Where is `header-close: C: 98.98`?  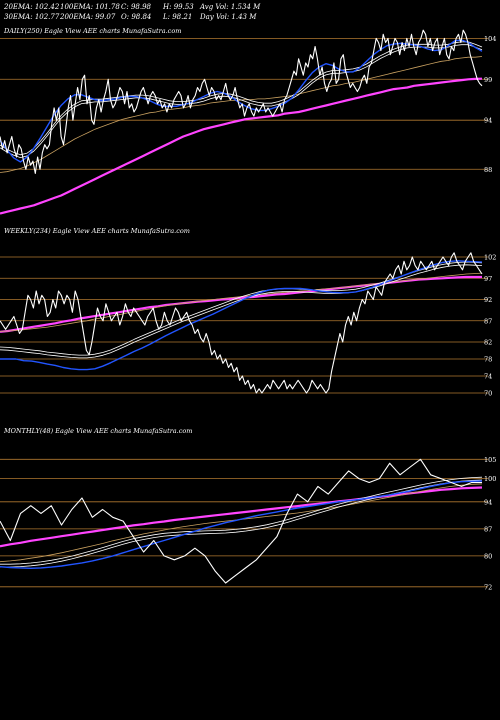 header-close: C: 98.98 is located at coordinates (136, 7).